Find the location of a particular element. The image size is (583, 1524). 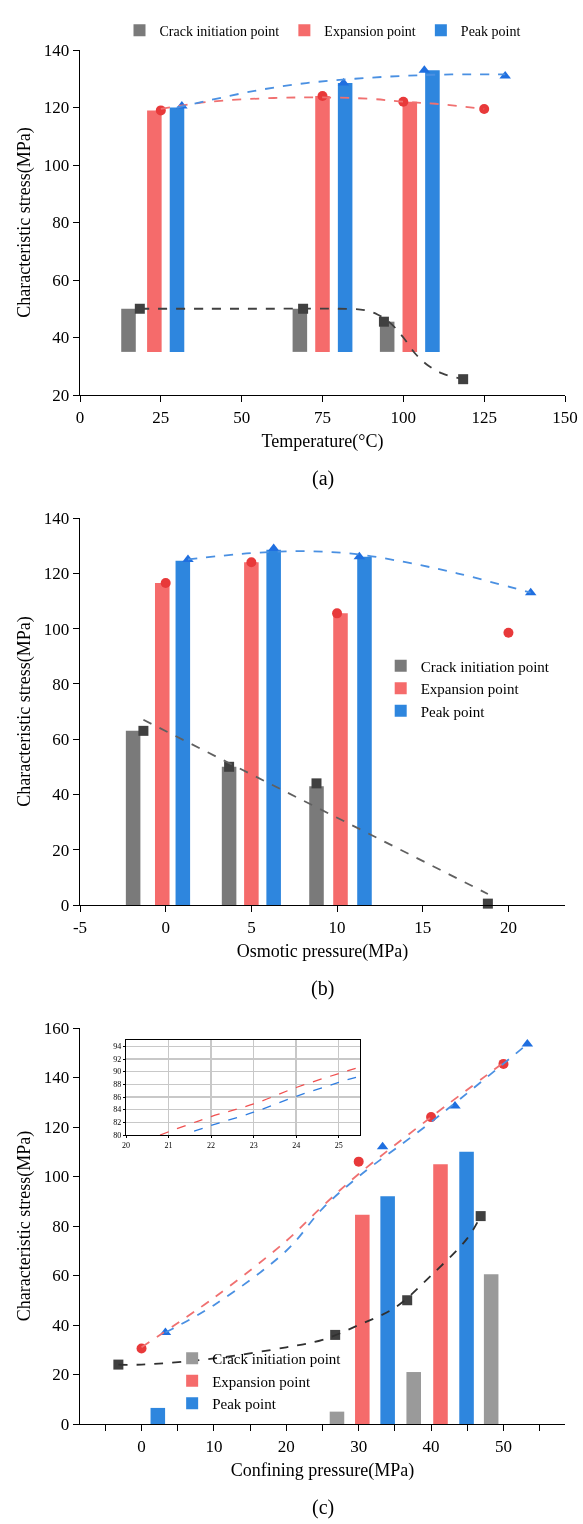

y-tick-label: 94 is located at coordinates (117, 1047).